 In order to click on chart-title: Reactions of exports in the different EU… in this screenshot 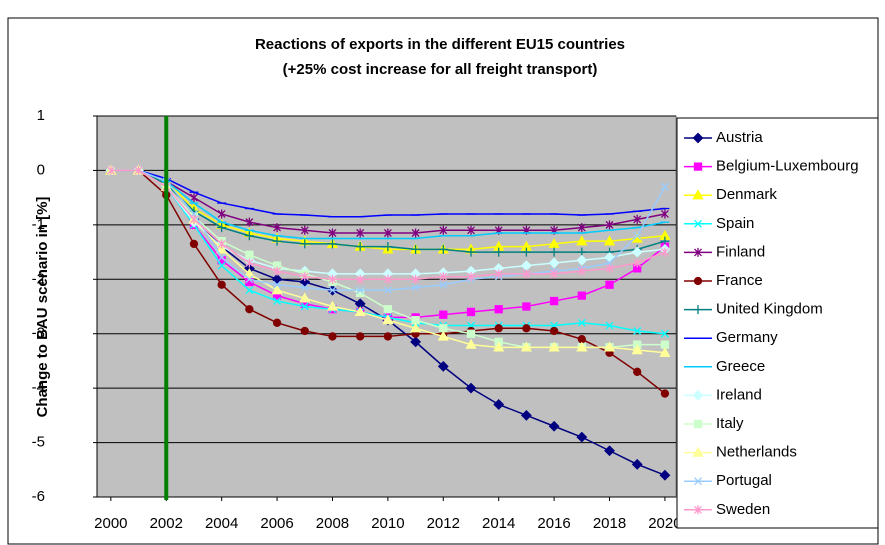, I will do `click(440, 44)`.